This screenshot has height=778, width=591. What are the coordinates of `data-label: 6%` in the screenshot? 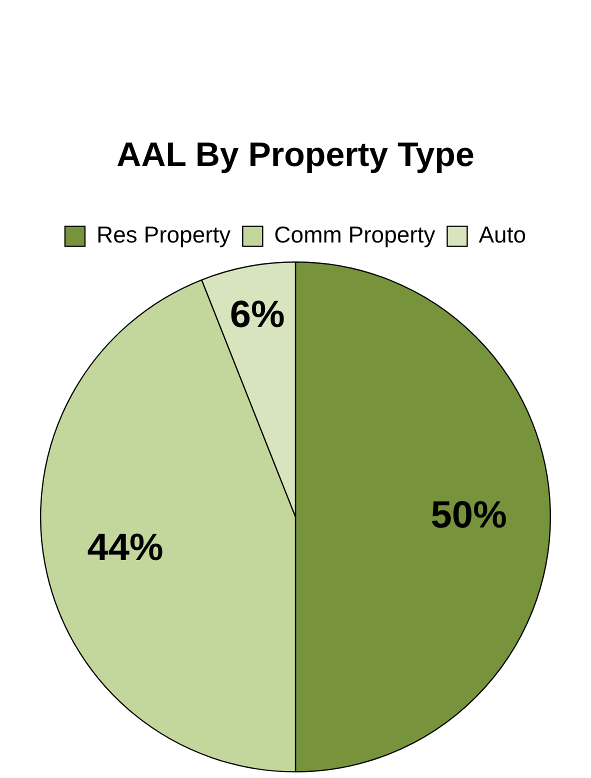 It's located at (257, 315).